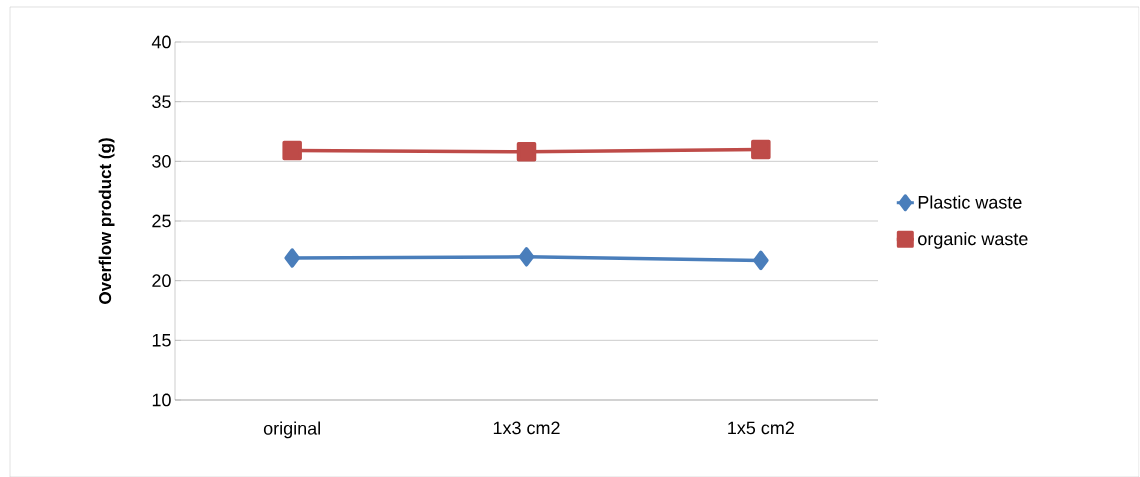 Image resolution: width=1140 pixels, height=477 pixels. Describe the element at coordinates (161, 42) in the screenshot. I see `y-tick-label: 40` at that location.